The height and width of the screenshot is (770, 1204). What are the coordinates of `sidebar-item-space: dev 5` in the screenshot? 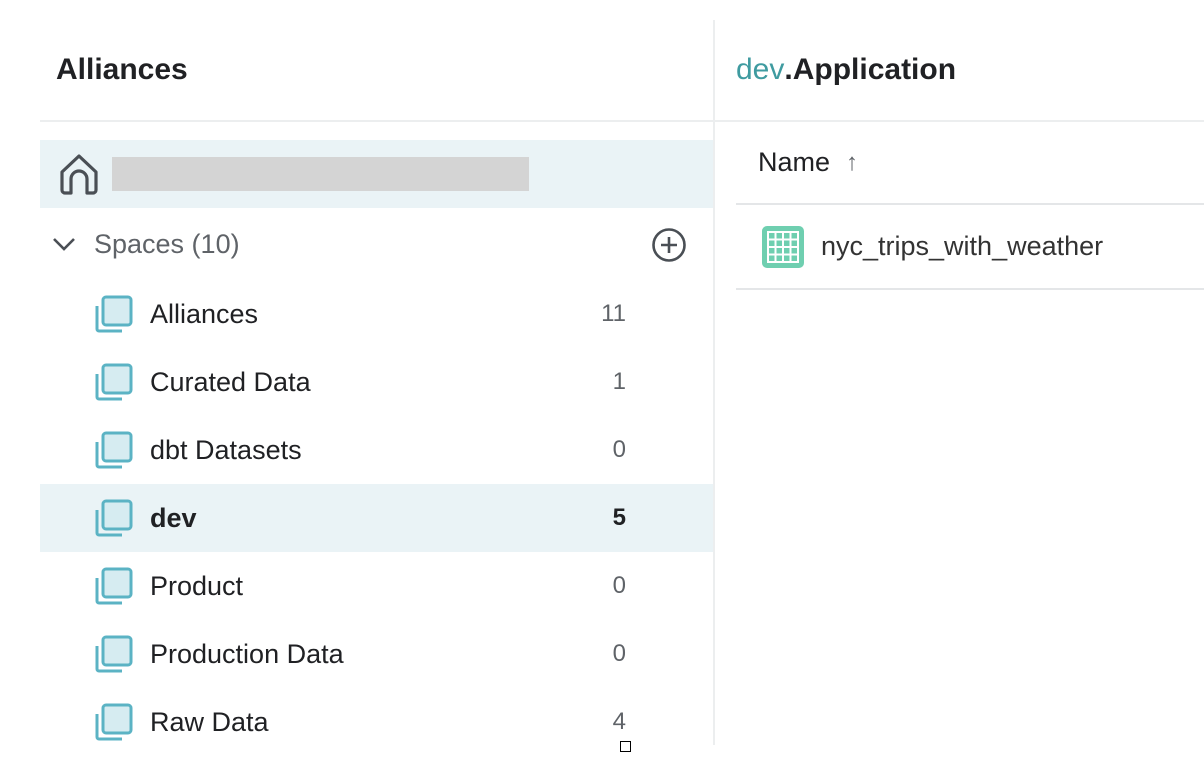 It's located at (376, 518).